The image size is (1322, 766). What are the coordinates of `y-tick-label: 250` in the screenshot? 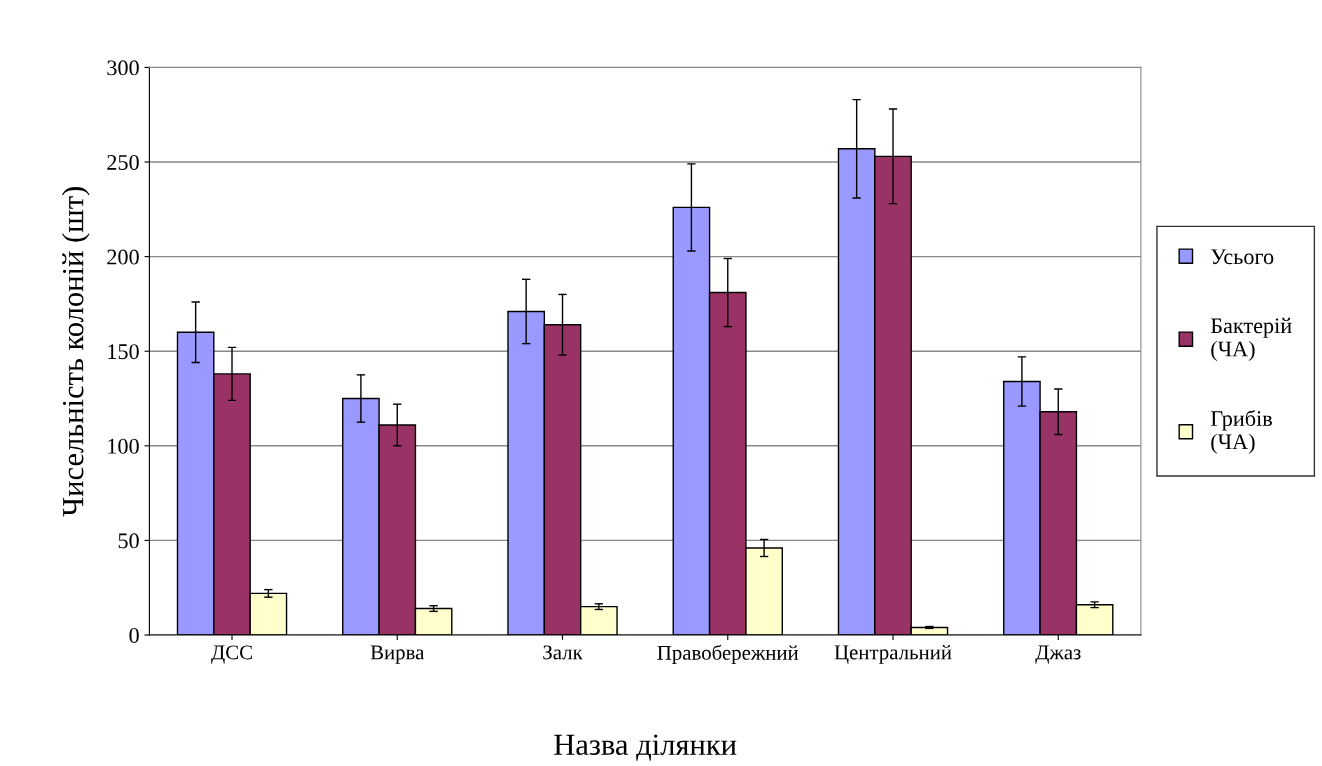 It's located at (123, 162).